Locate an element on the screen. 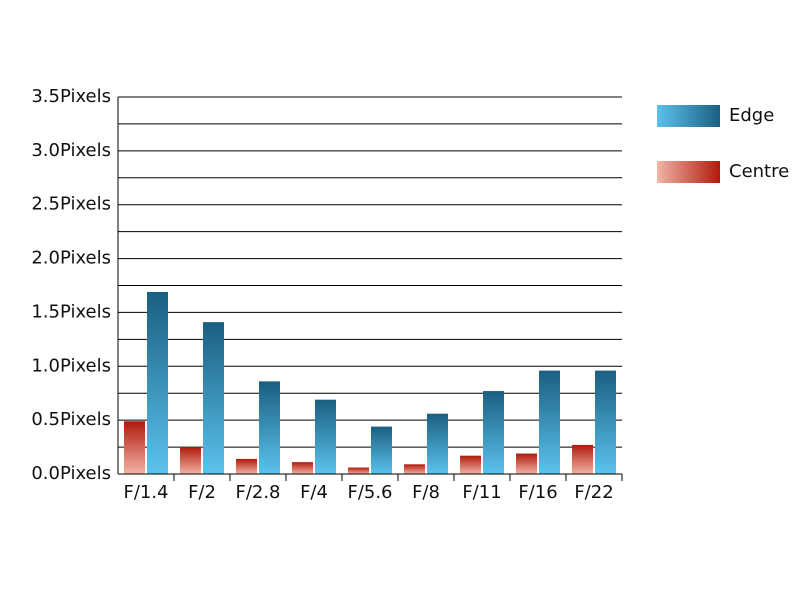 Image resolution: width=800 pixels, height=600 pixels. y-tick-label: 2.5Pixels is located at coordinates (71, 204).